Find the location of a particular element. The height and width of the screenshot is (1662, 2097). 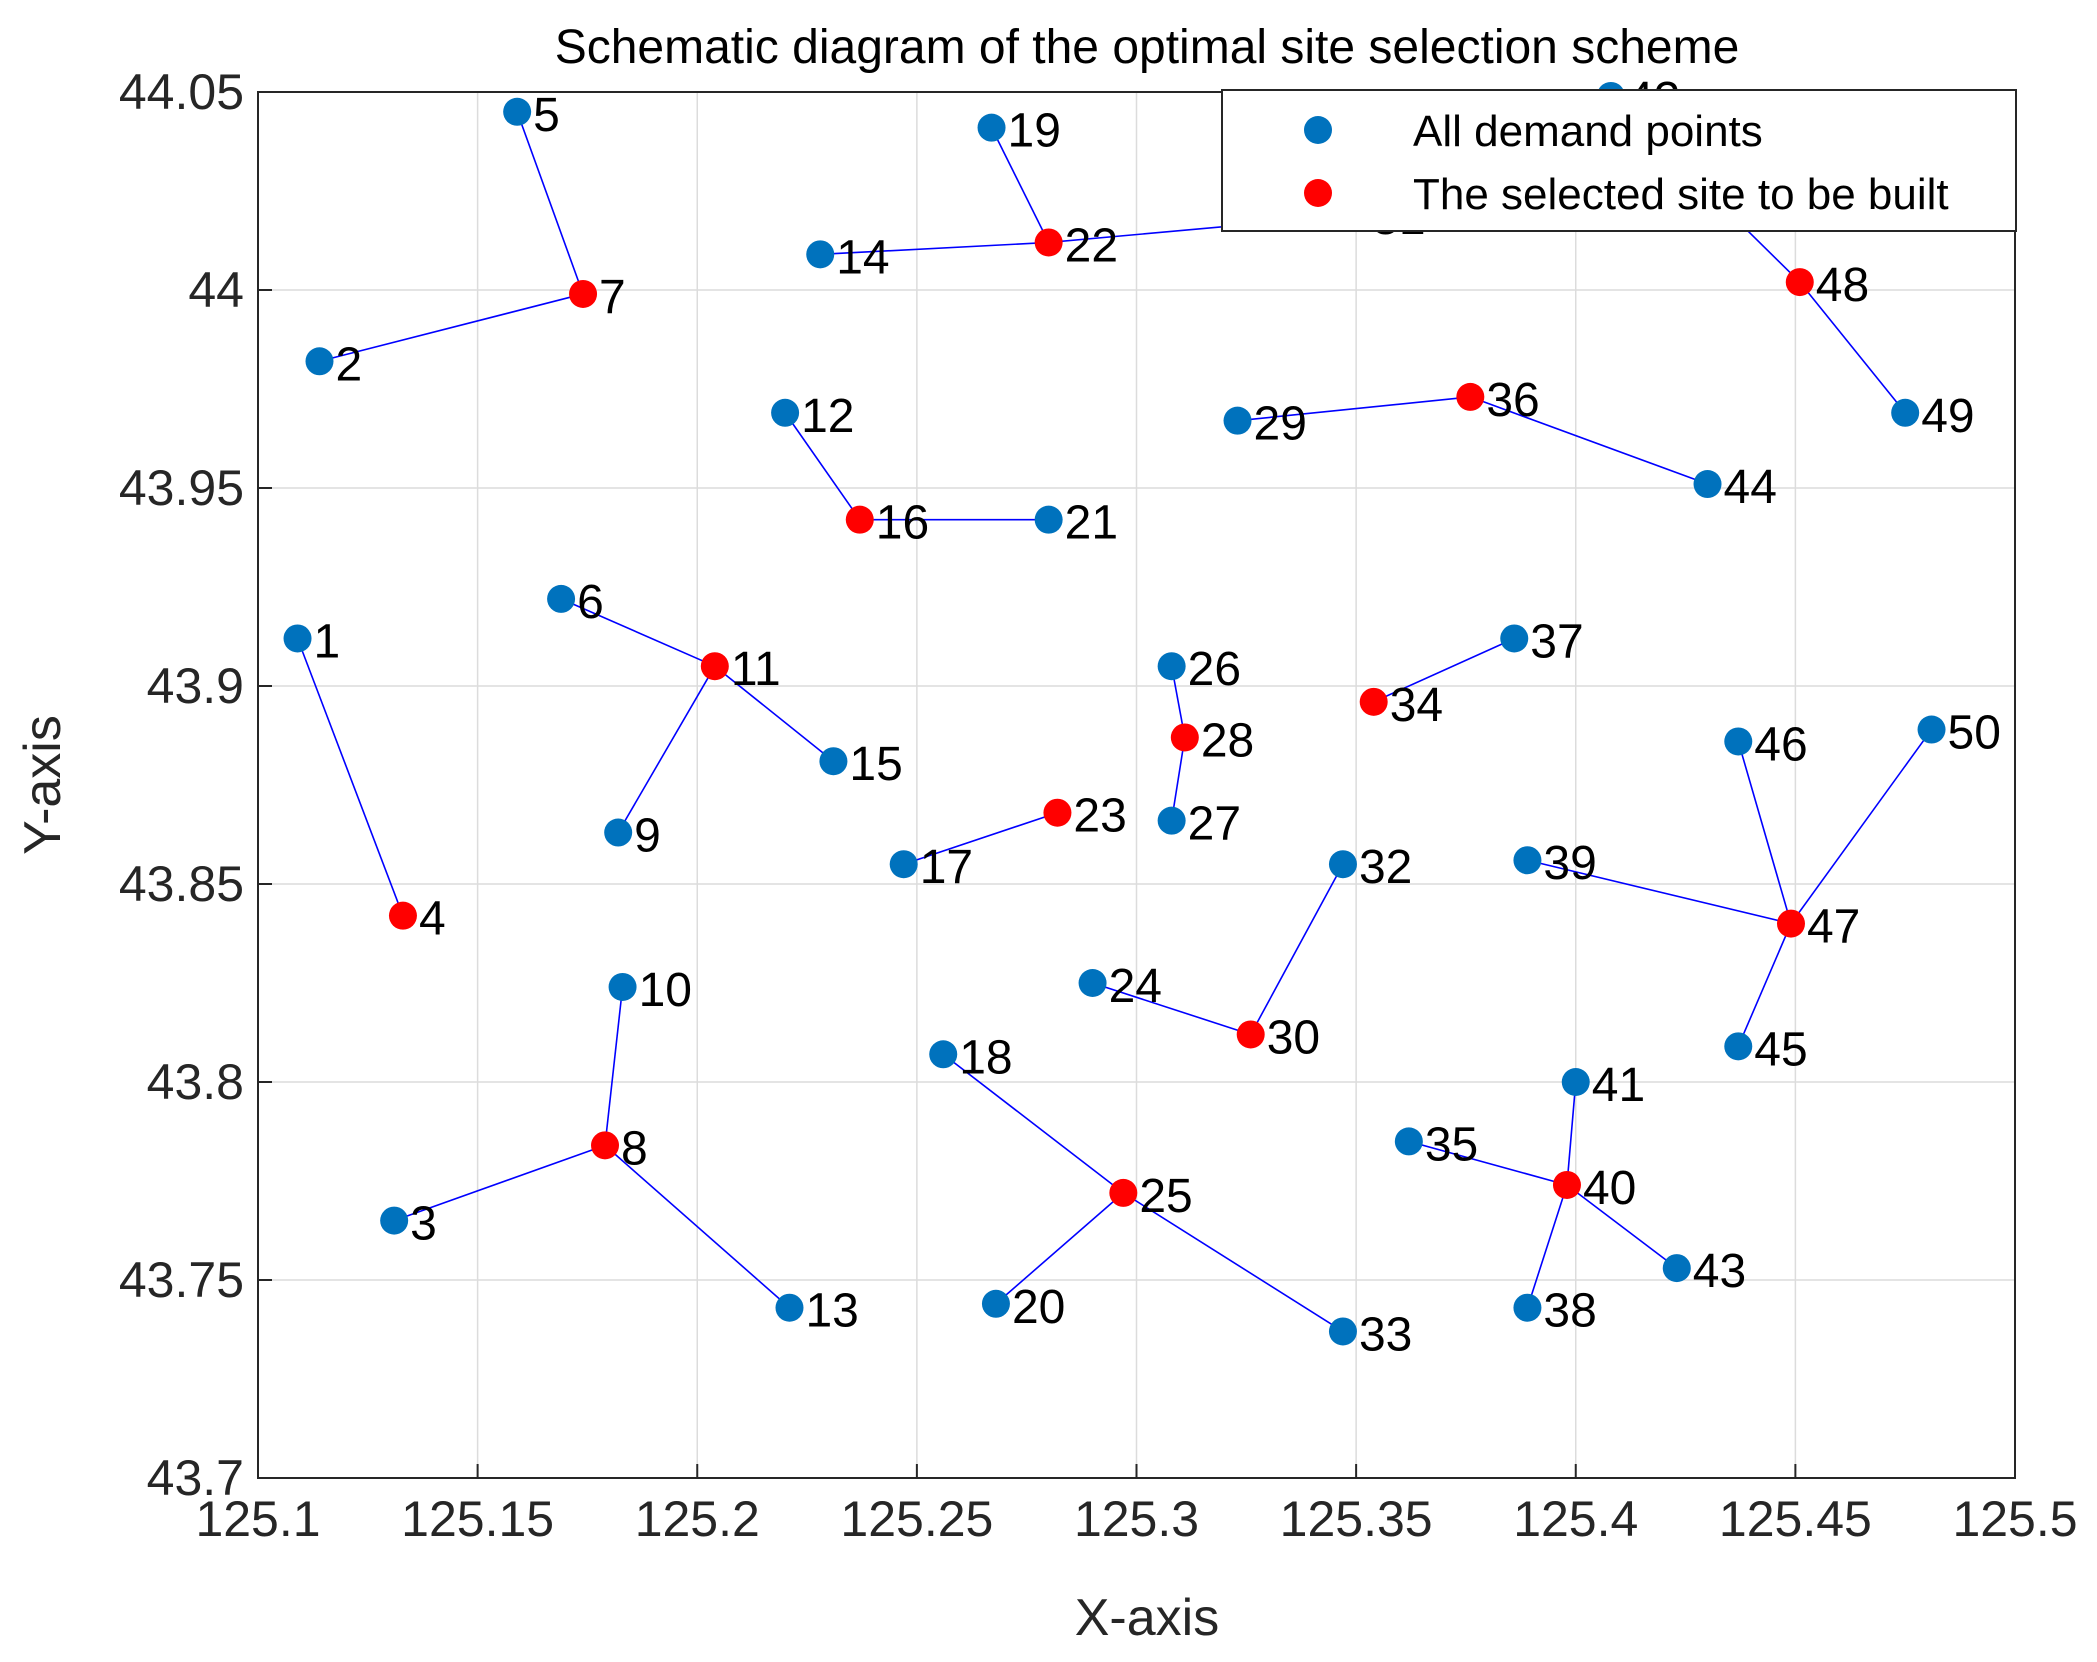

point-label: 4 is located at coordinates (432, 919).